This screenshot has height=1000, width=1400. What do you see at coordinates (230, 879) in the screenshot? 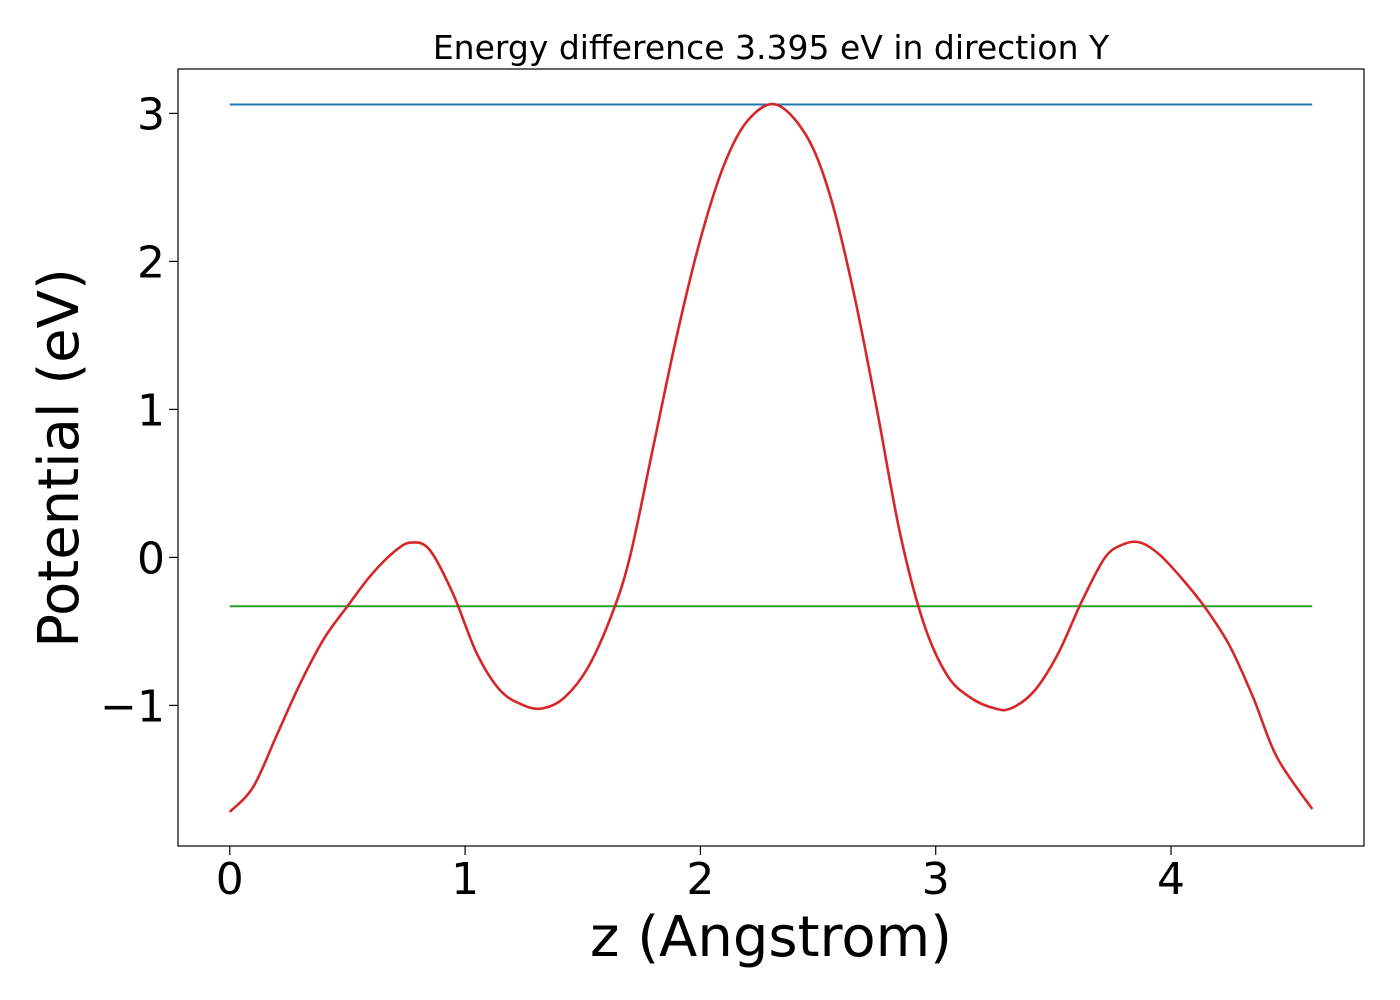
I see `x-tick-label: 0` at bounding box center [230, 879].